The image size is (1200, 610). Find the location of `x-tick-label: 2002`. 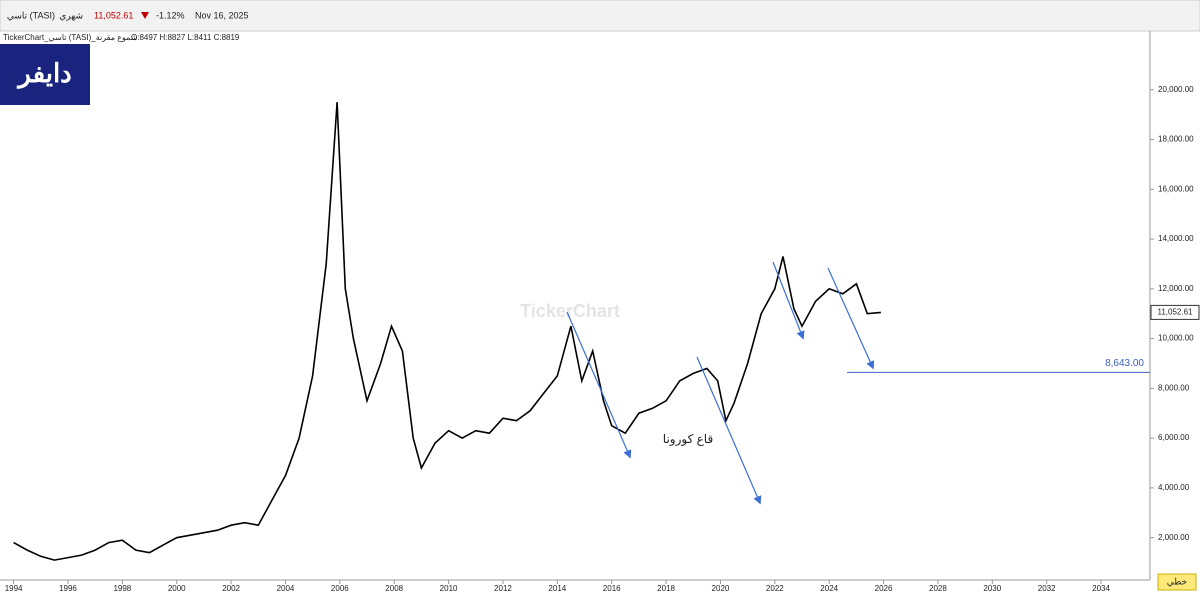

x-tick-label: 2002 is located at coordinates (231, 588).